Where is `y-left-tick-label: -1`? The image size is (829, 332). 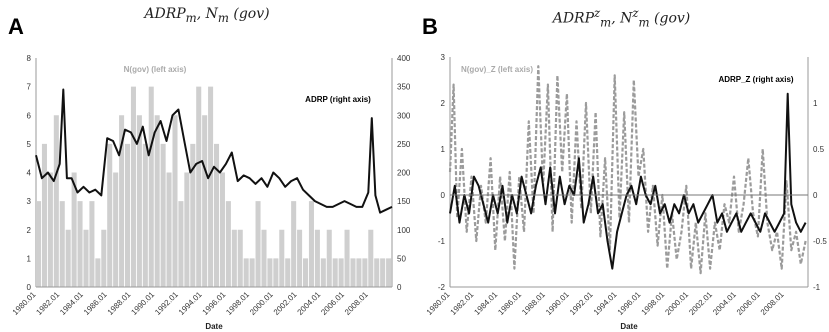 y-left-tick-label: -1 is located at coordinates (442, 241).